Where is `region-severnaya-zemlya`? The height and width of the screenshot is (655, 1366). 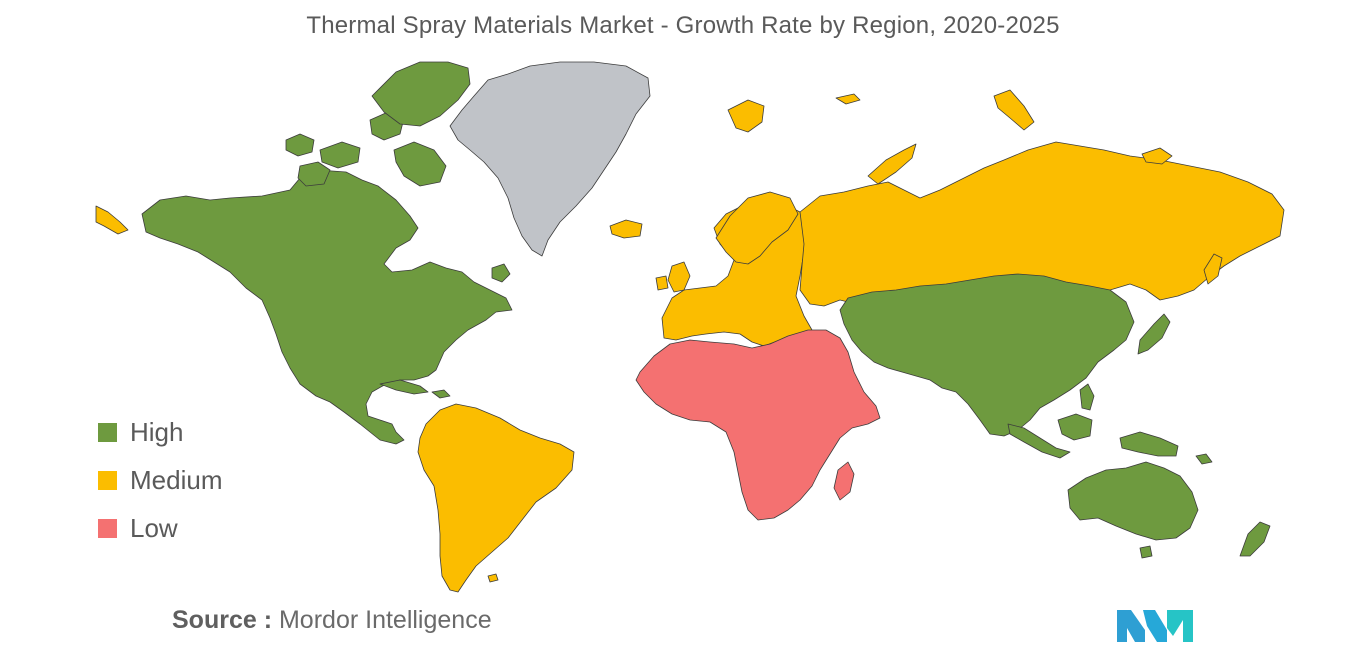 region-severnaya-zemlya is located at coordinates (1157, 156).